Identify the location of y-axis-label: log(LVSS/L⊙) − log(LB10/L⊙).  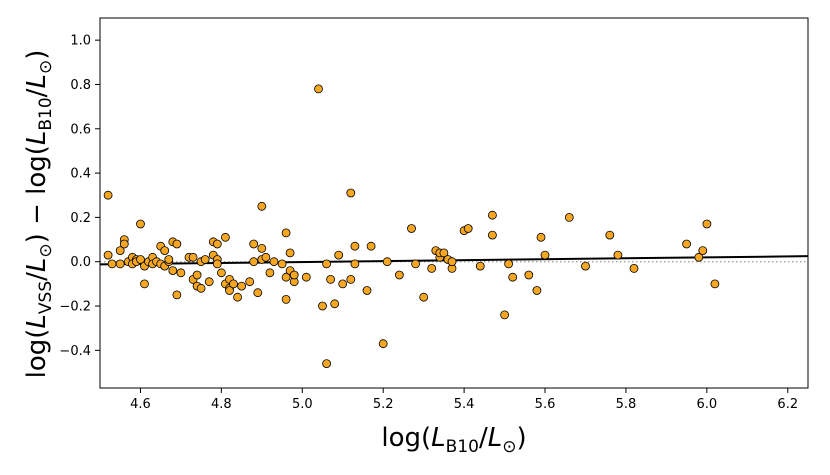
(39, 214).